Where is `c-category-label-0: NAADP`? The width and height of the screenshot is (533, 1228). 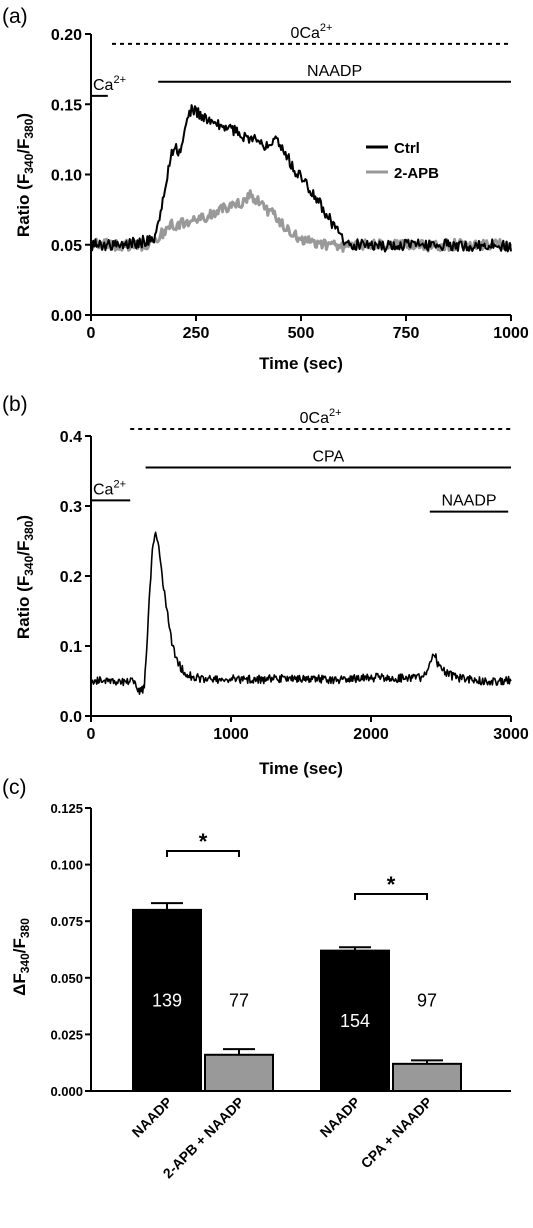 c-category-label-0: NAADP is located at coordinates (152, 1117).